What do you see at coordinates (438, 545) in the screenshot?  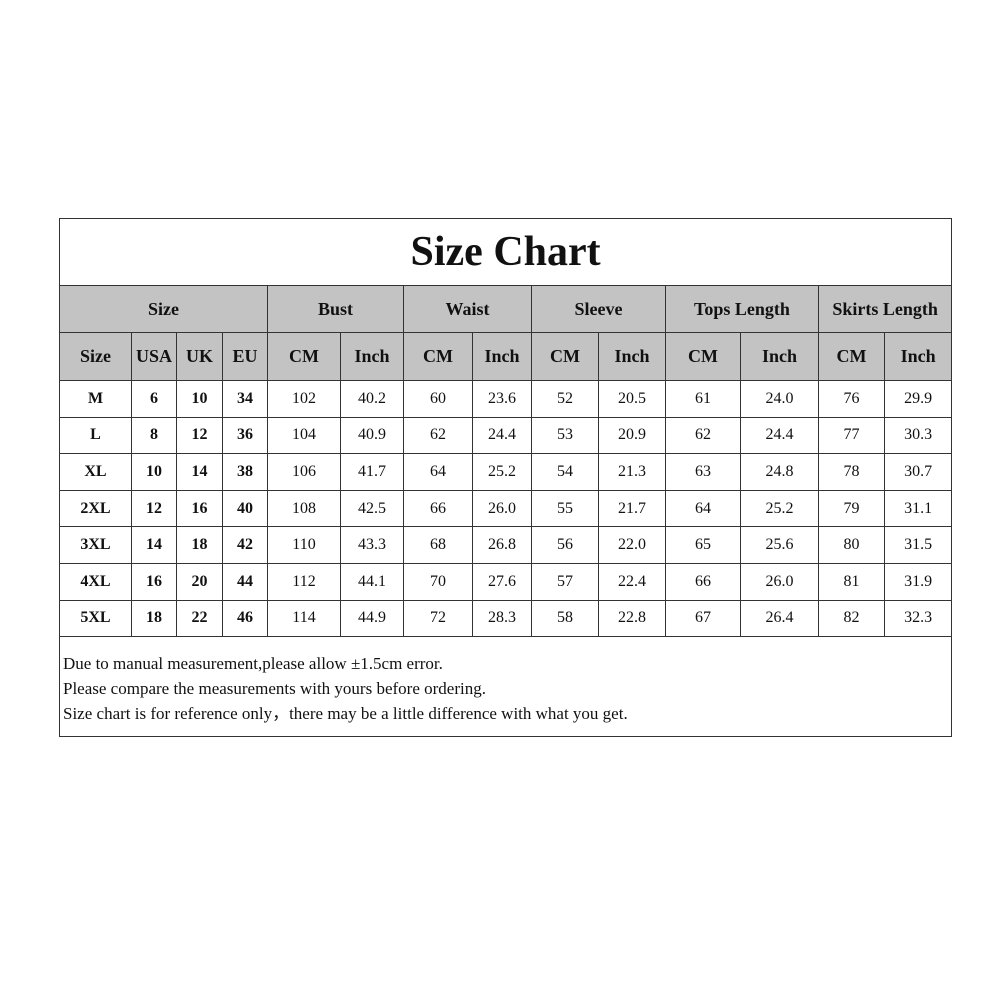 I see `table-cell: 68` at bounding box center [438, 545].